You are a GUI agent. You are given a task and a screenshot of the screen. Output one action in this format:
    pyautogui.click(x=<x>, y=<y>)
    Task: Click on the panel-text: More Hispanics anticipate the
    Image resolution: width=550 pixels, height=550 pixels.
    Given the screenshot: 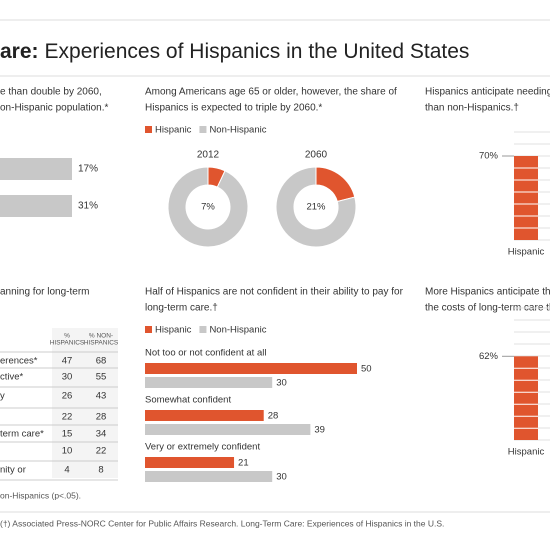 What is the action you would take?
    pyautogui.click(x=487, y=292)
    